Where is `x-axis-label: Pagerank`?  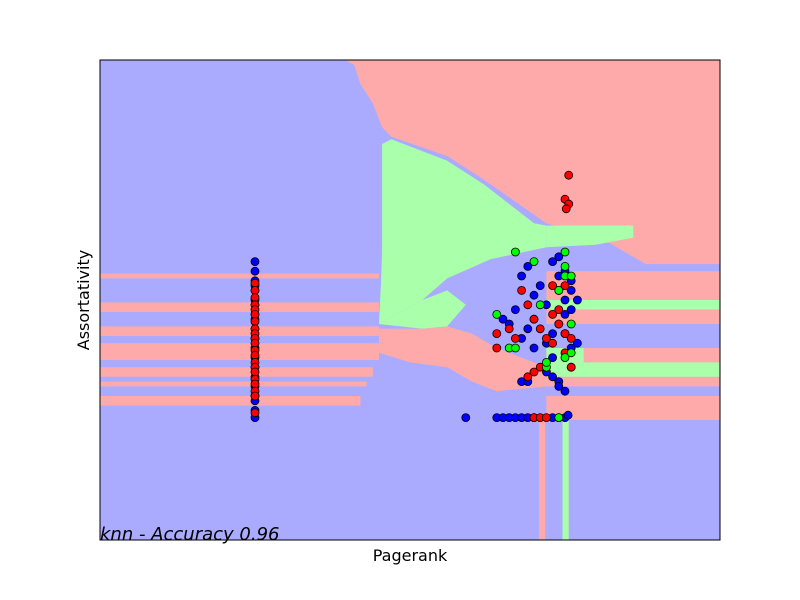 x-axis-label: Pagerank is located at coordinates (410, 555).